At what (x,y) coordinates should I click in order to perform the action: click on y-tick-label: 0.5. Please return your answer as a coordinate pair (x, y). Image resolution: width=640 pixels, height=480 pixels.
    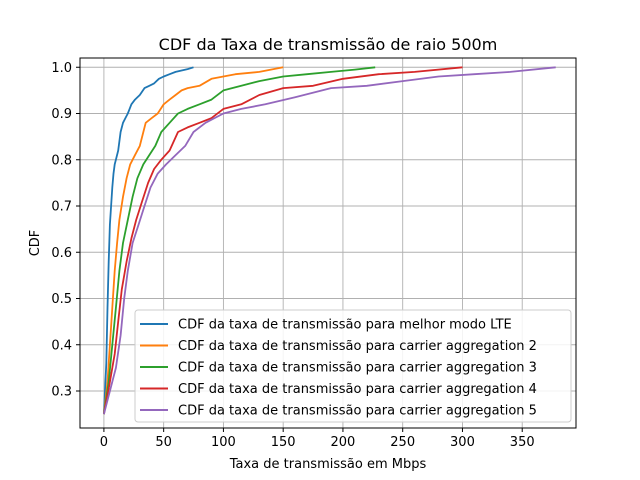
    Looking at the image, I should click on (61, 299).